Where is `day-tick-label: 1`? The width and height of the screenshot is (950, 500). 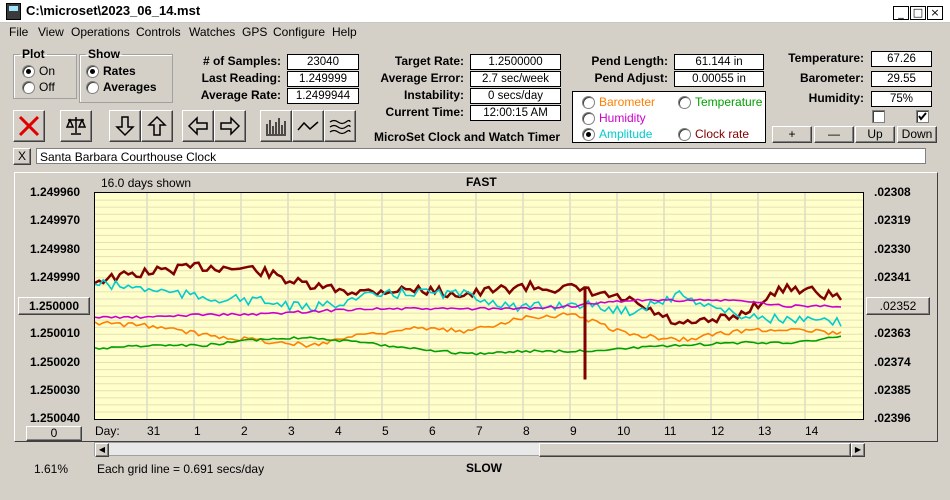
day-tick-label: 1 is located at coordinates (197, 431).